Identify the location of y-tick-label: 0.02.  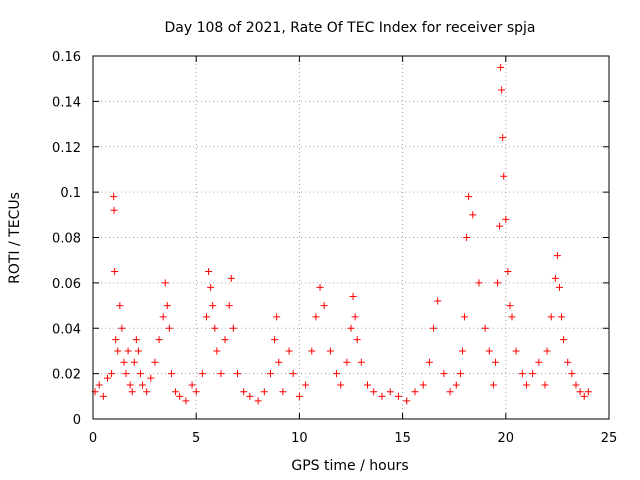
(66, 375).